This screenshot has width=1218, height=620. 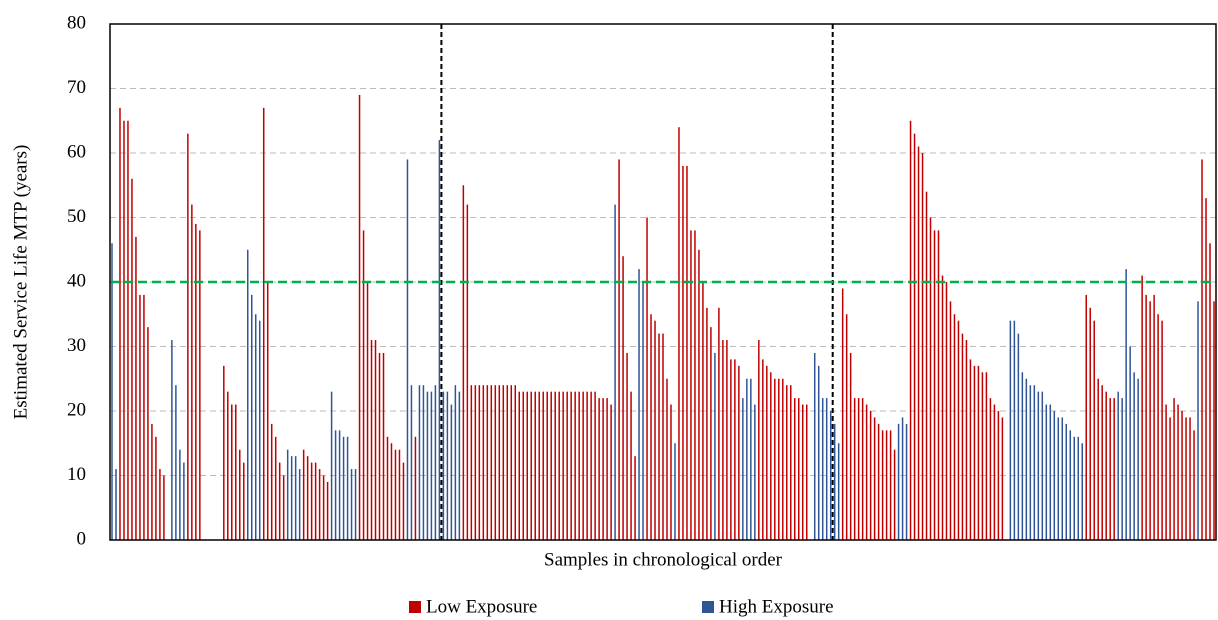 I want to click on y-tick-label: 10, so click(x=76, y=474).